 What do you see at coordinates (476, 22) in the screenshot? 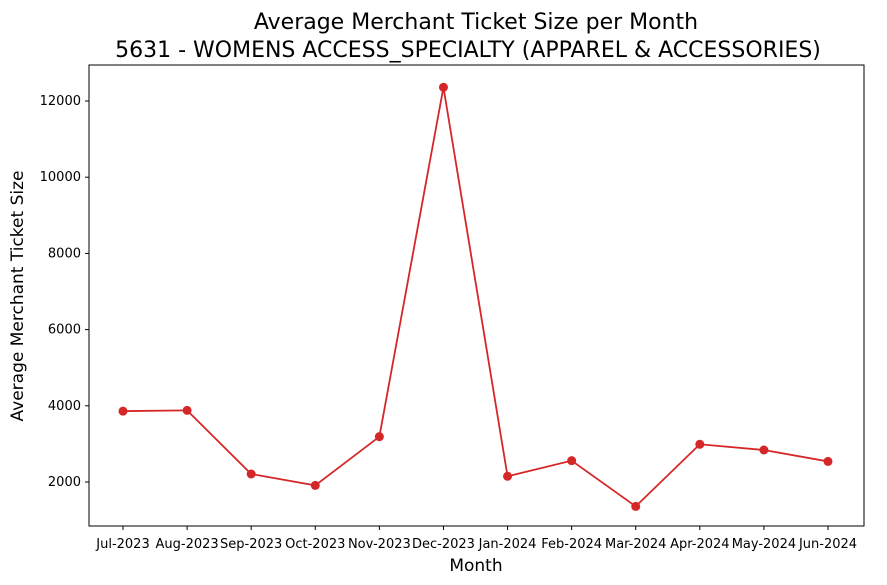
I see `chart-title: Average Merchant Ticket Size per Month` at bounding box center [476, 22].